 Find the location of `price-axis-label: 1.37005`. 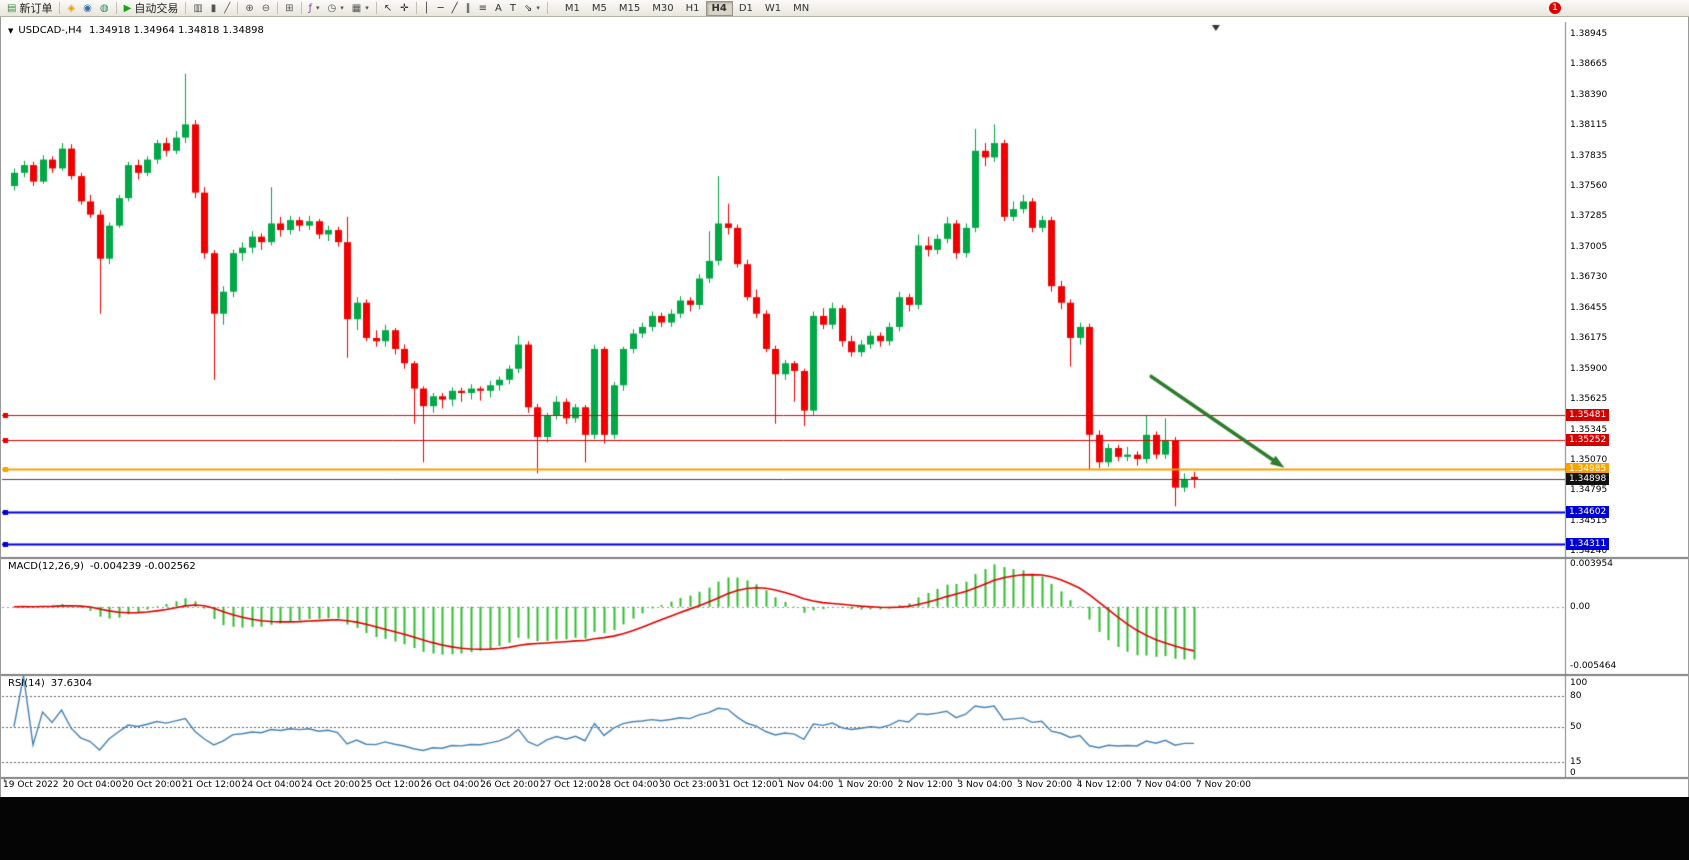

price-axis-label: 1.37005 is located at coordinates (1589, 247).